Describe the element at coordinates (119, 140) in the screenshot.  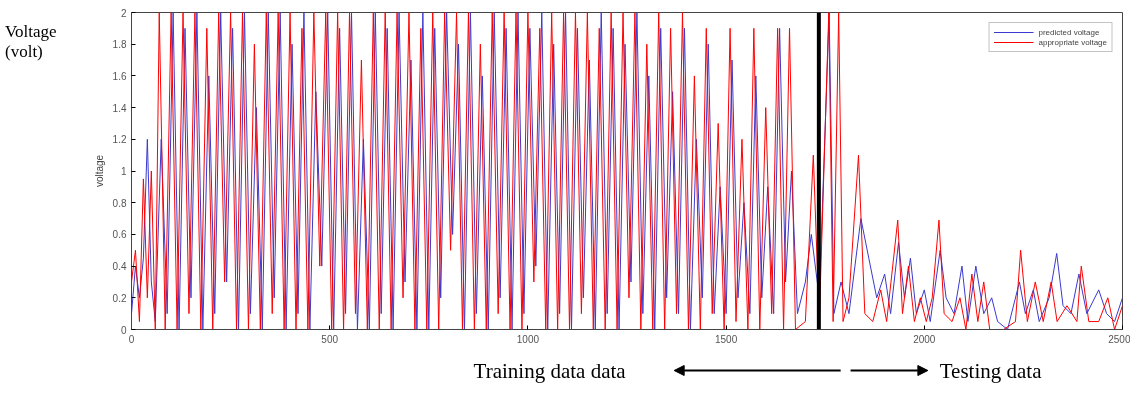
I see `y-tick-label: 1.2` at that location.